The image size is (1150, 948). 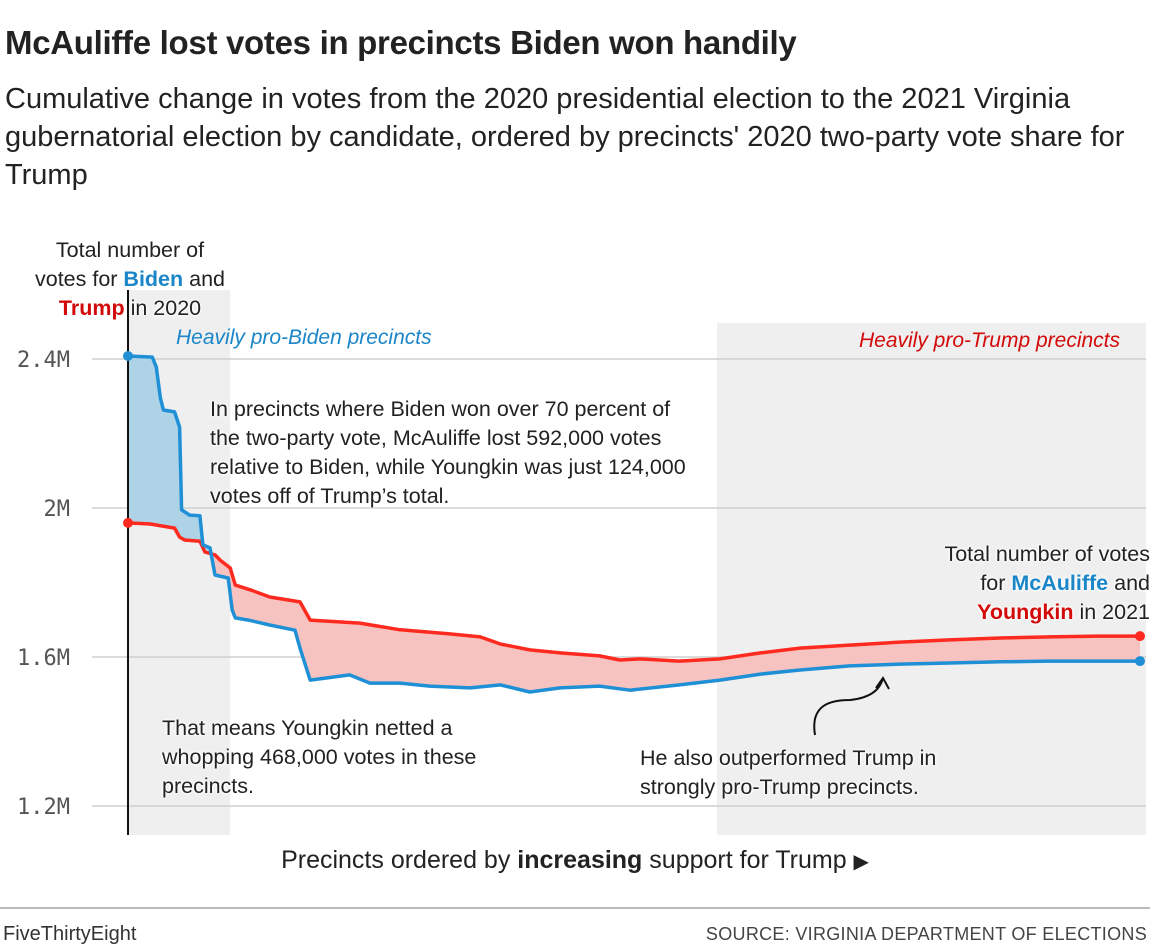 I want to click on y-tick-label: 1.6M, so click(x=43, y=658).